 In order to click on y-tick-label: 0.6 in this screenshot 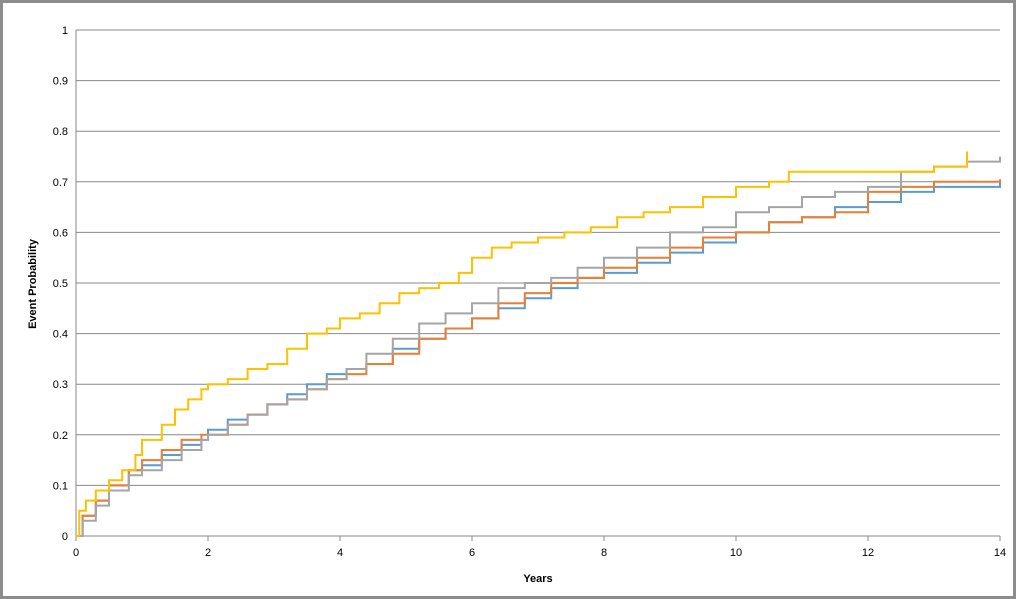, I will do `click(60, 233)`.